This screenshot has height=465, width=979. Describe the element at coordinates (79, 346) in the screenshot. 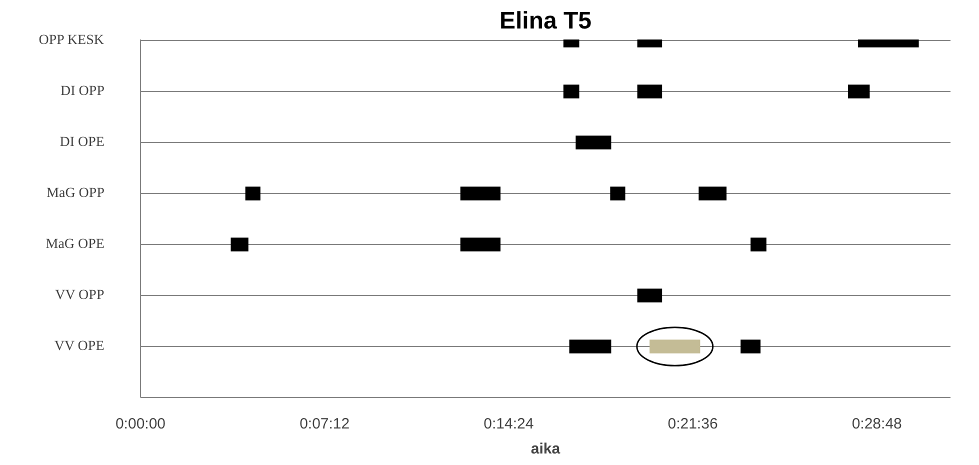

I see `y-tick-label: VV OPE` at that location.